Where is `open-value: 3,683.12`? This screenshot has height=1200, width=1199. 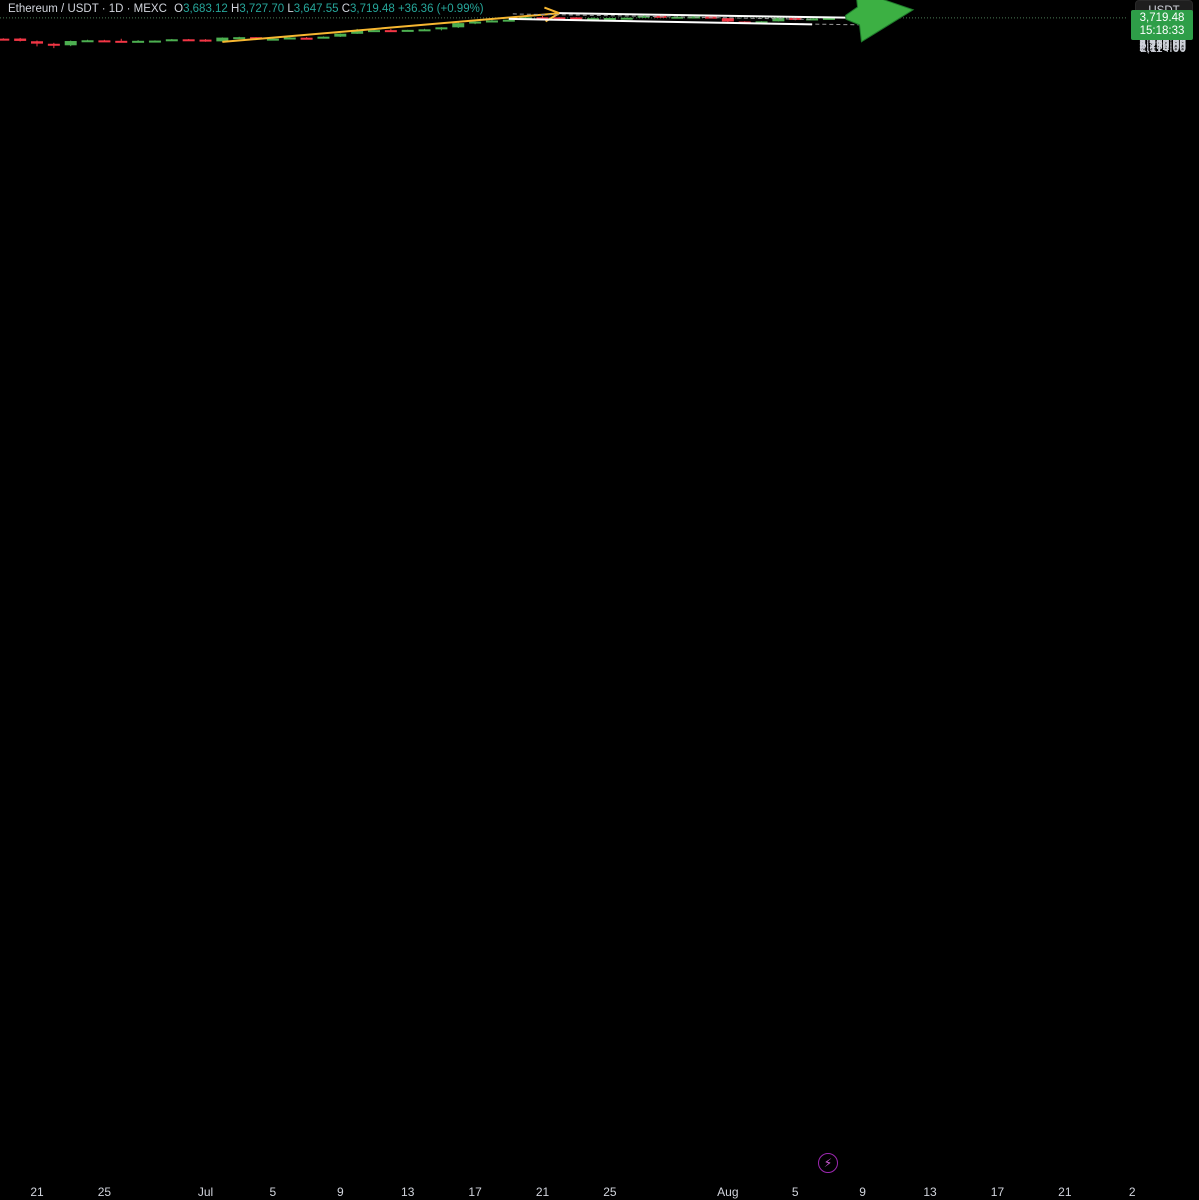 open-value: 3,683.12 is located at coordinates (205, 9).